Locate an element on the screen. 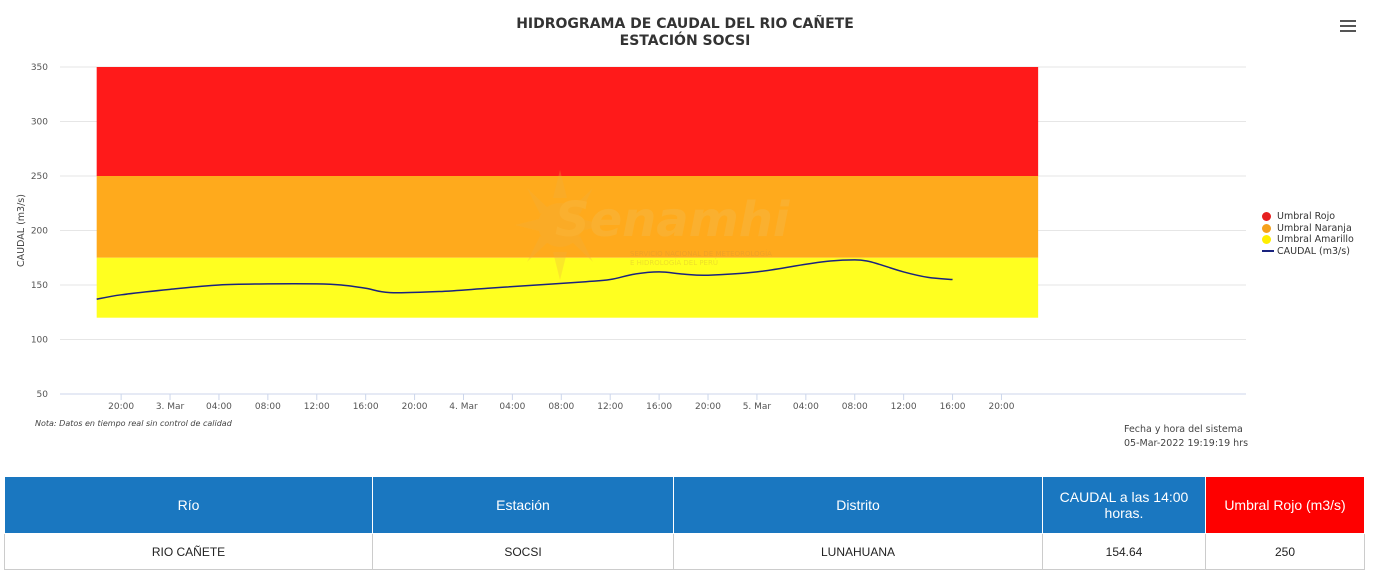 The image size is (1381, 581). y-tick-label: 200 is located at coordinates (39, 232).